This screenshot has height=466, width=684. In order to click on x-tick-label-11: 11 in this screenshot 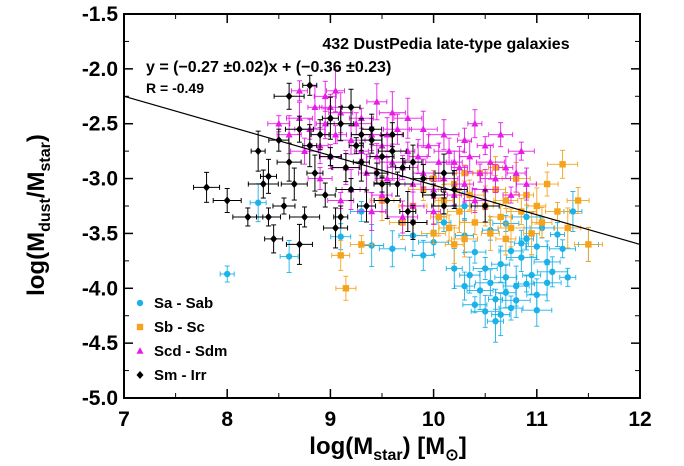, I will do `click(537, 419)`.